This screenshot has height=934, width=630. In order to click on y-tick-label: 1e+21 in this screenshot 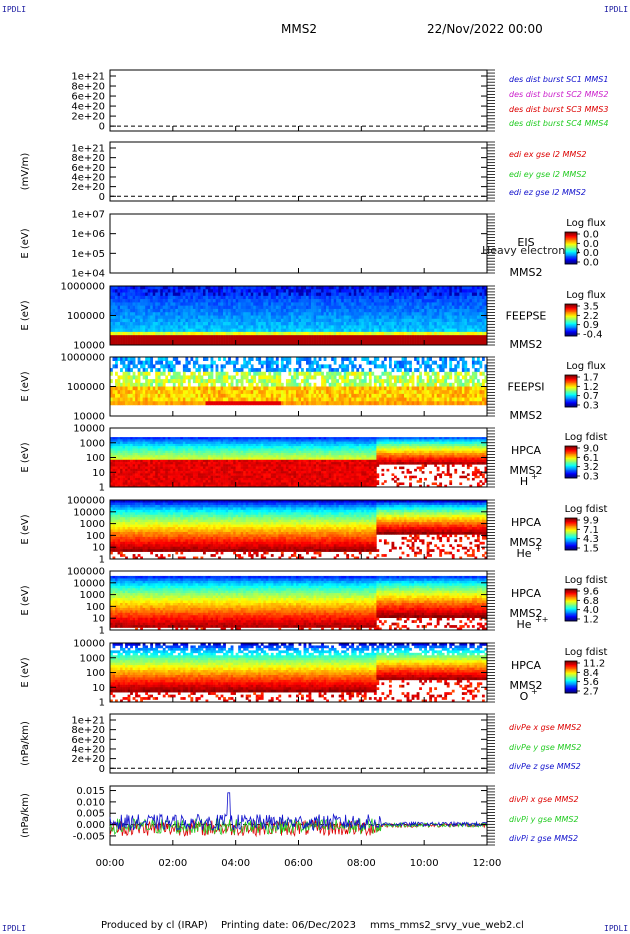, I will do `click(88, 149)`.